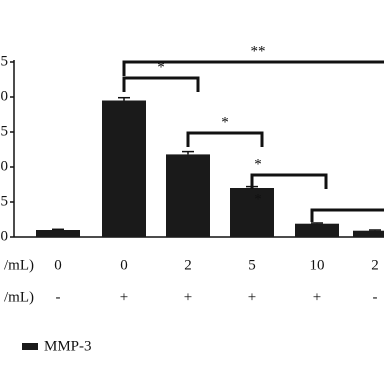 This screenshot has height=384, width=384. Describe the element at coordinates (68, 346) in the screenshot. I see `legend-label: MMP-3` at that location.